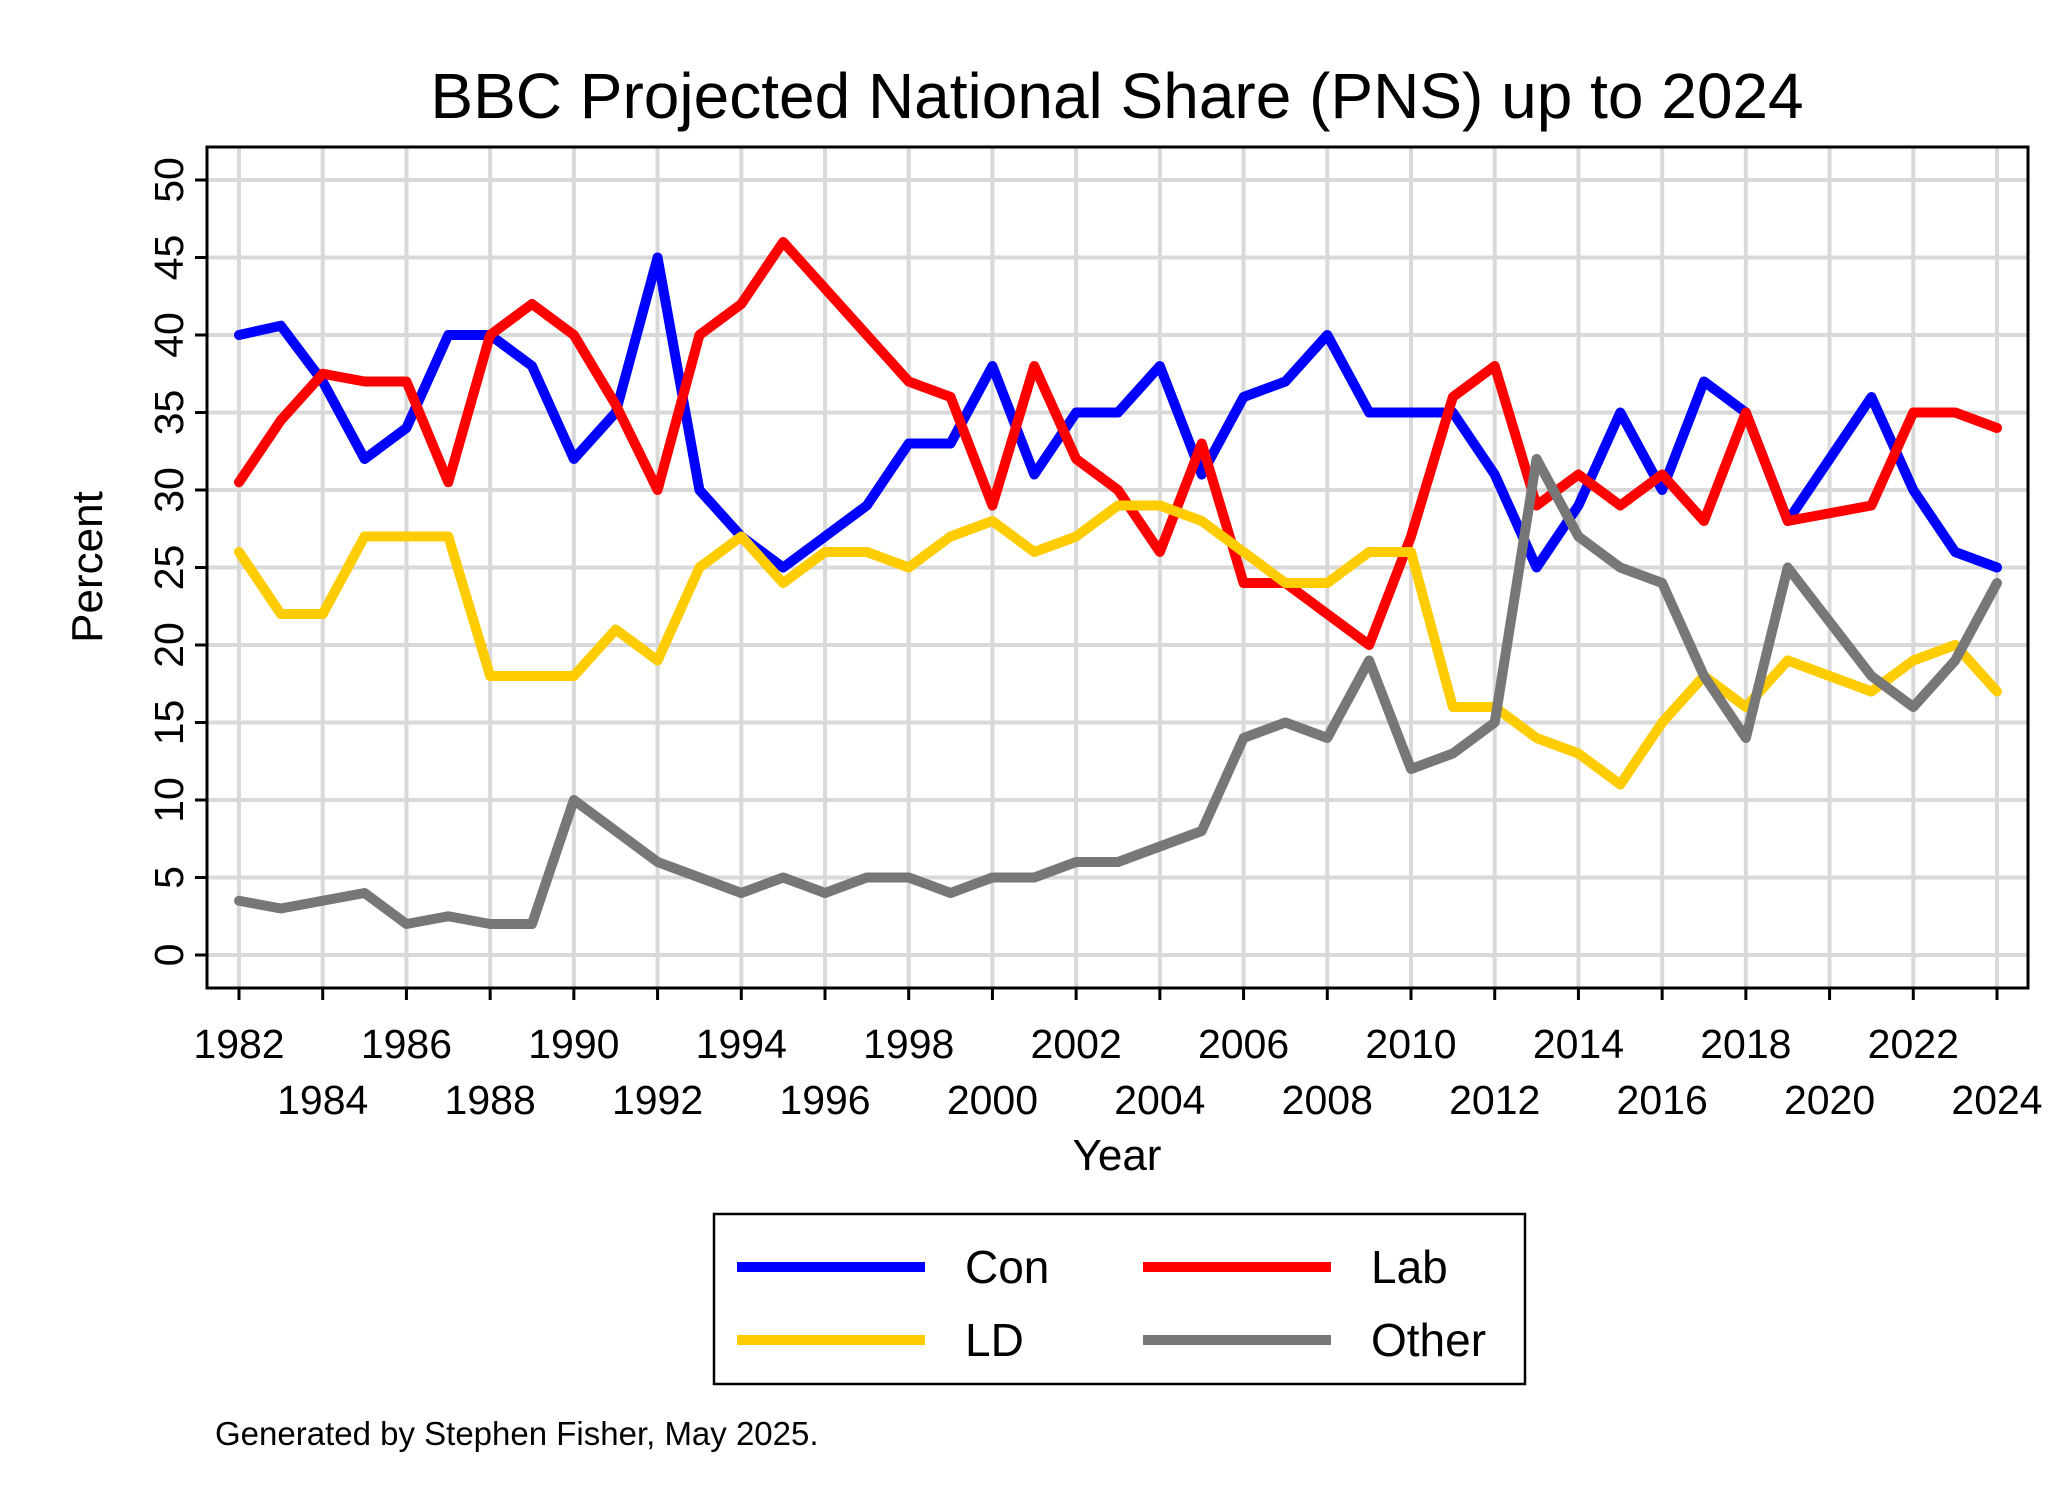 This screenshot has width=2064, height=1502. I want to click on y-tick-label: 40, so click(169, 335).